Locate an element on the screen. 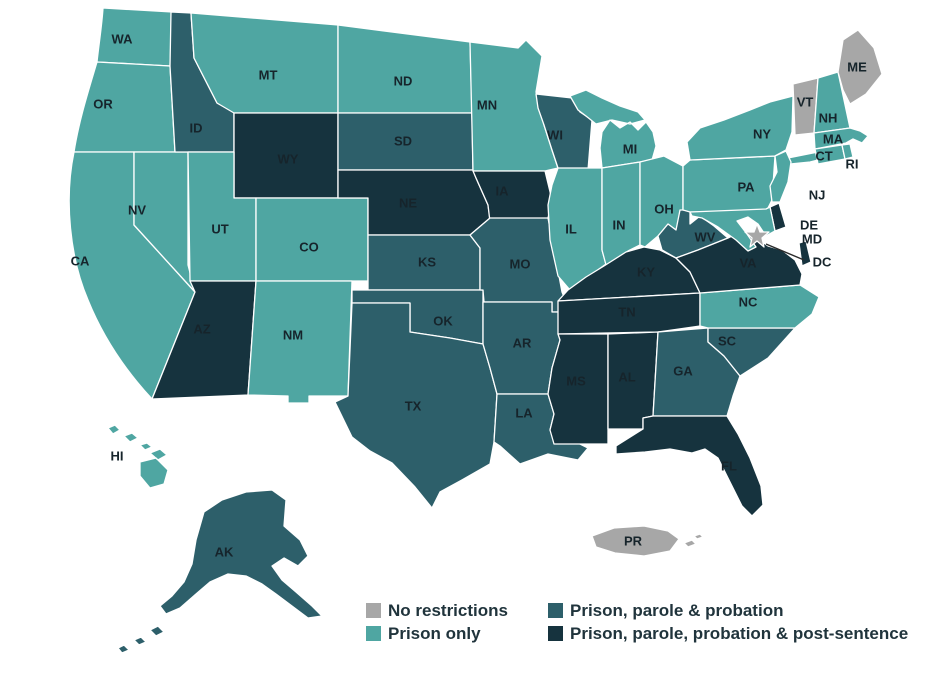  legend-label-prison-parole-probation: Prison, parole & probation is located at coordinates (677, 610).